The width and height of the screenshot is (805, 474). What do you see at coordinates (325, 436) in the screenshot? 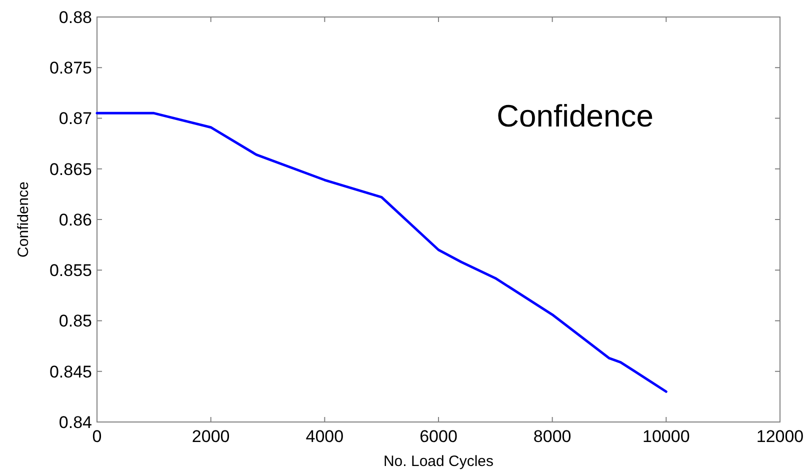
I see `x-tick-label: 4000` at bounding box center [325, 436].